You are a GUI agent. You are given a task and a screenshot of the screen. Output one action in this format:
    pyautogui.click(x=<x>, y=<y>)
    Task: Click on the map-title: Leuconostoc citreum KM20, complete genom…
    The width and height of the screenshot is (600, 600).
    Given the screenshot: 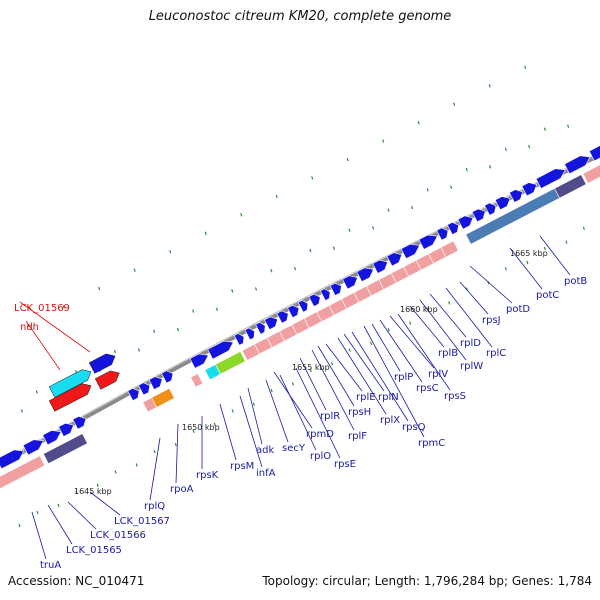 What is the action you would take?
    pyautogui.click(x=300, y=16)
    